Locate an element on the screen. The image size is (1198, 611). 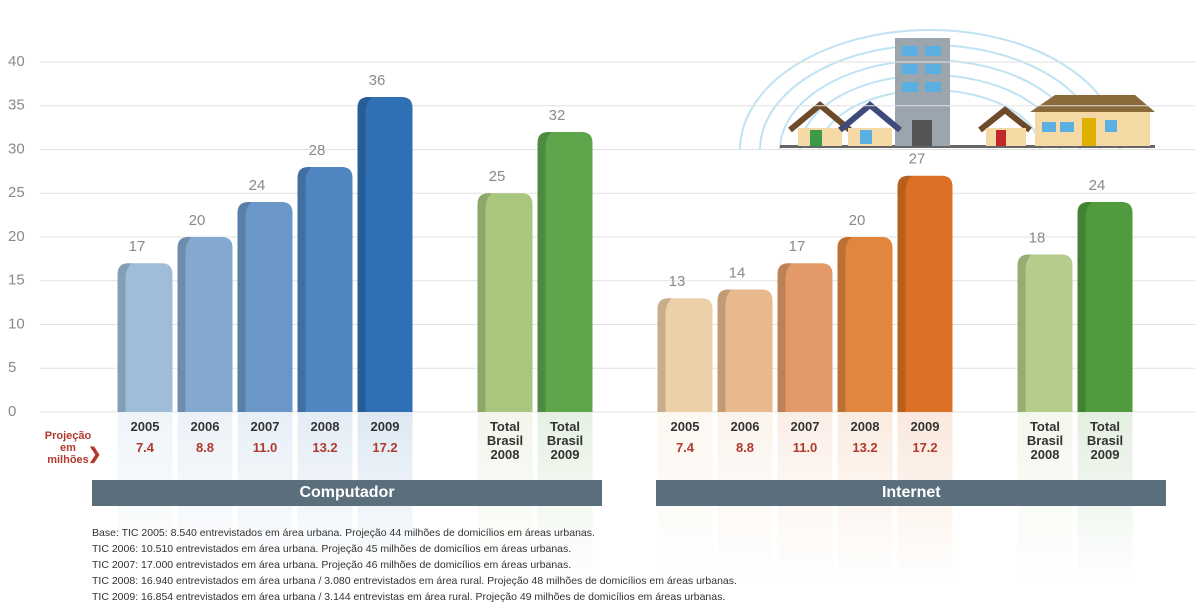
y-tick-label: 15 is located at coordinates (16, 280).